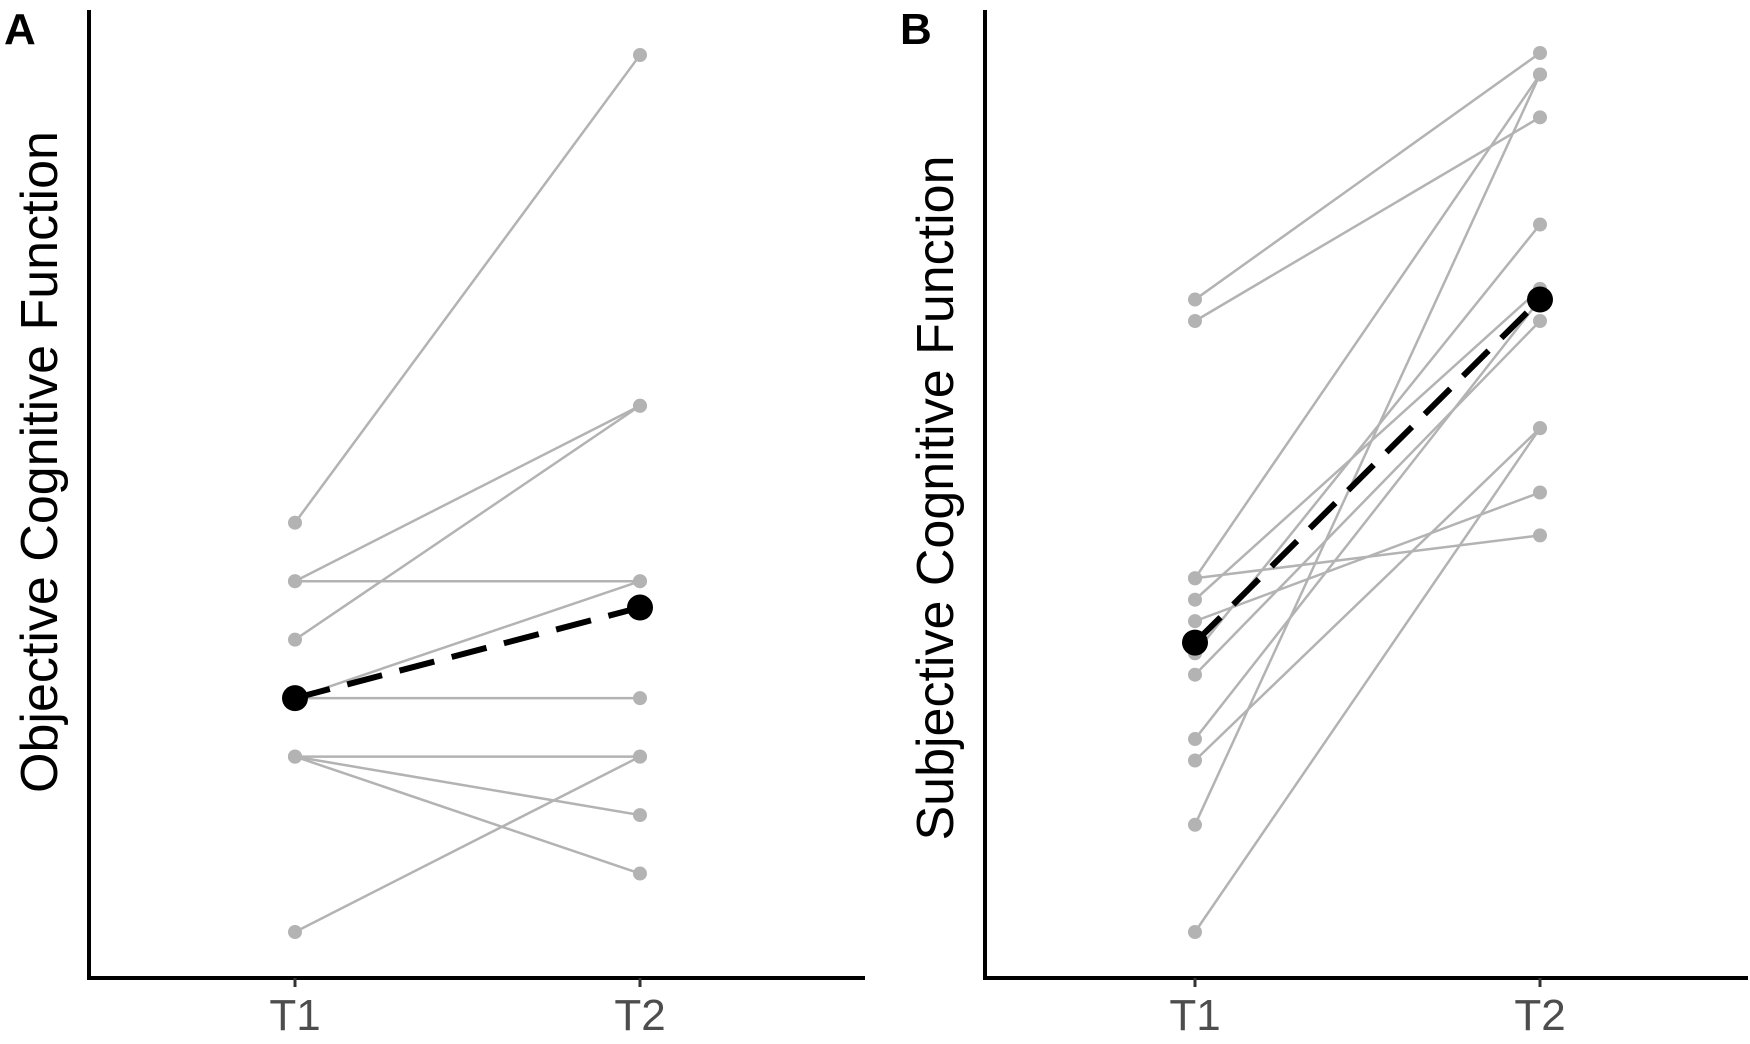  Describe the element at coordinates (639, 1015) in the screenshot. I see `panel-a-x-tick-label-t2: T2` at that location.